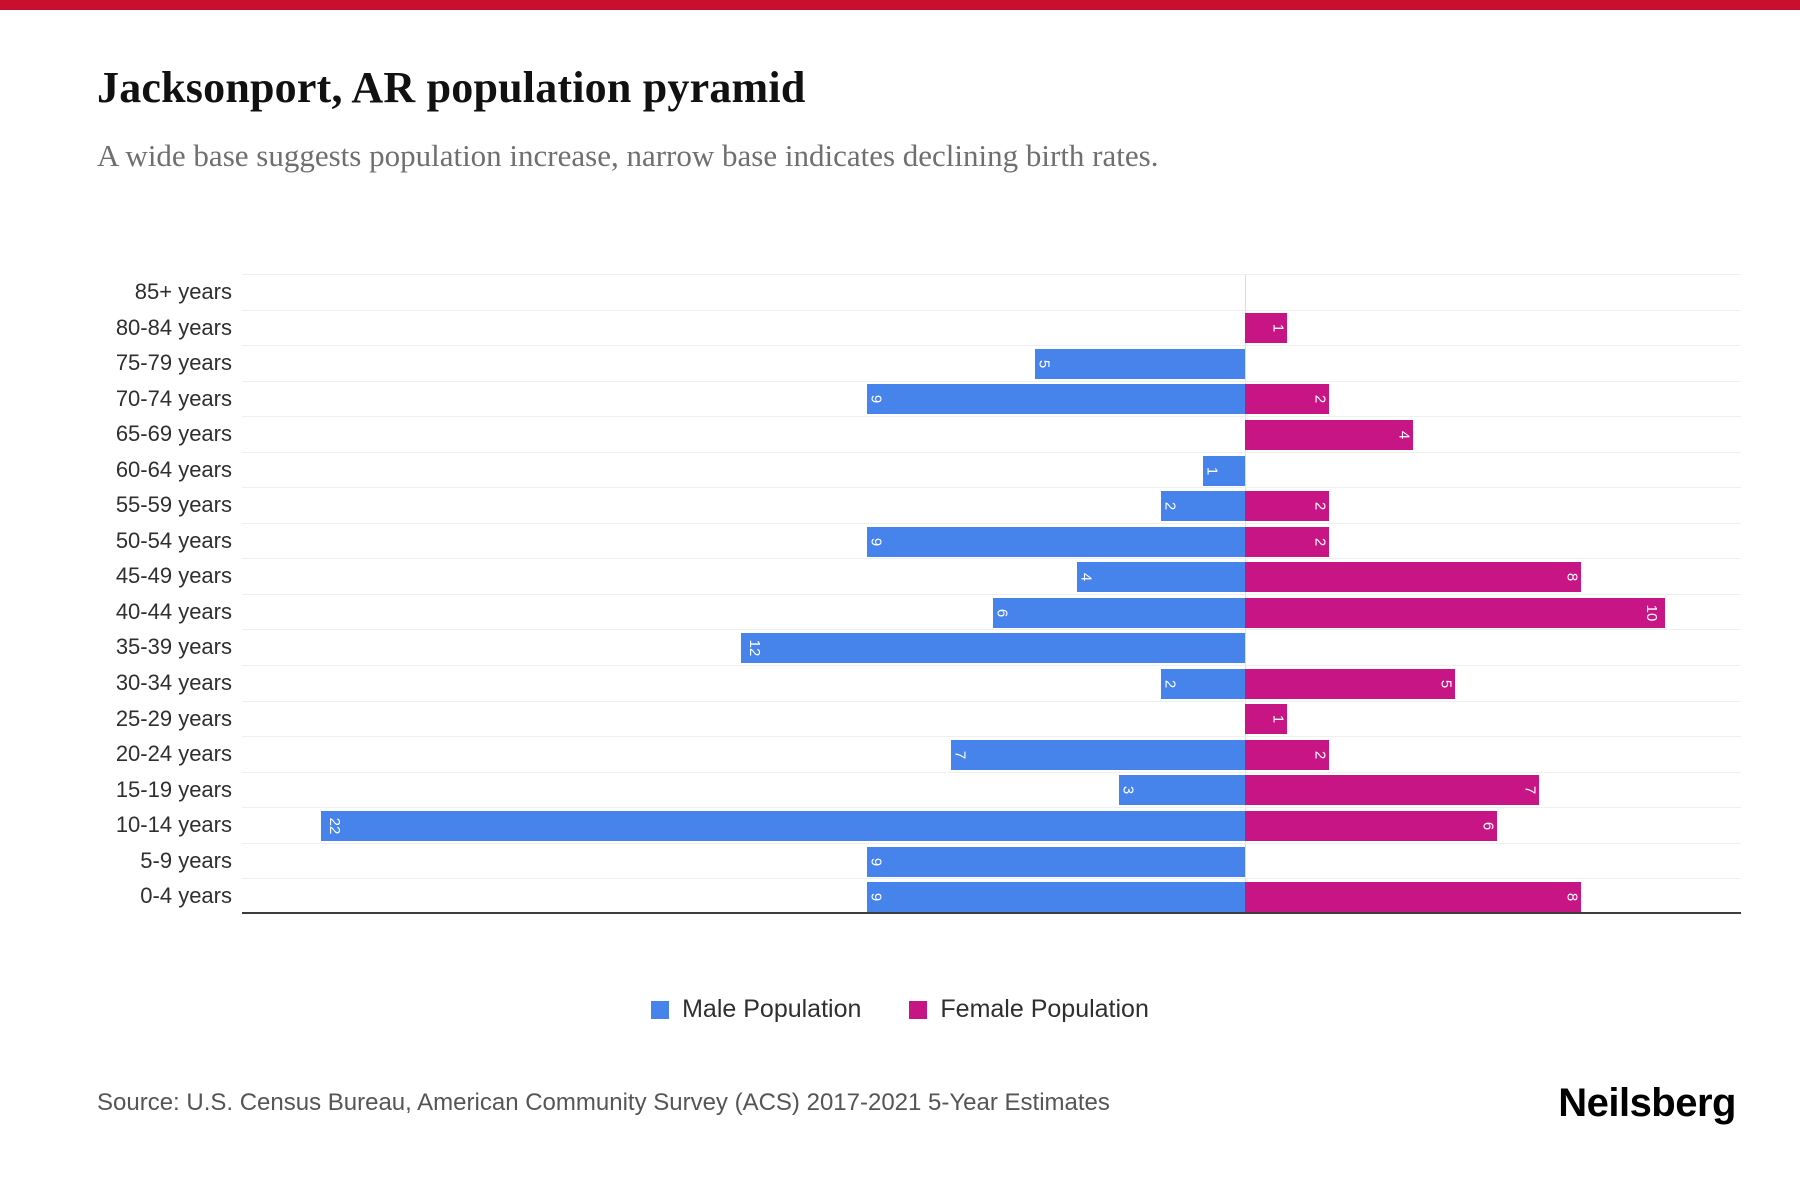  What do you see at coordinates (660, 1009) in the screenshot?
I see `male-swatch-icon` at bounding box center [660, 1009].